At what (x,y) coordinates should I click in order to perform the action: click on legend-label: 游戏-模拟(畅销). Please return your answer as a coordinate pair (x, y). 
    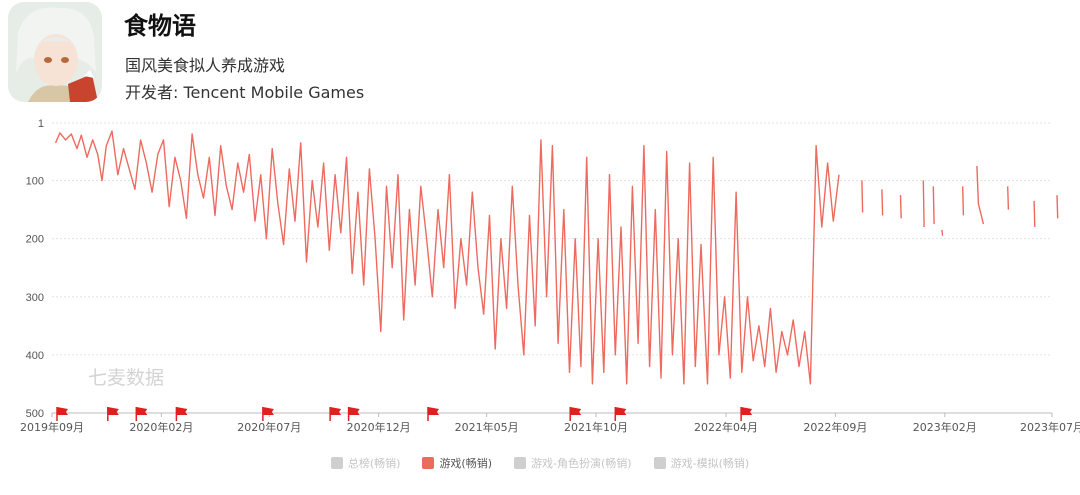
    Looking at the image, I should click on (710, 463).